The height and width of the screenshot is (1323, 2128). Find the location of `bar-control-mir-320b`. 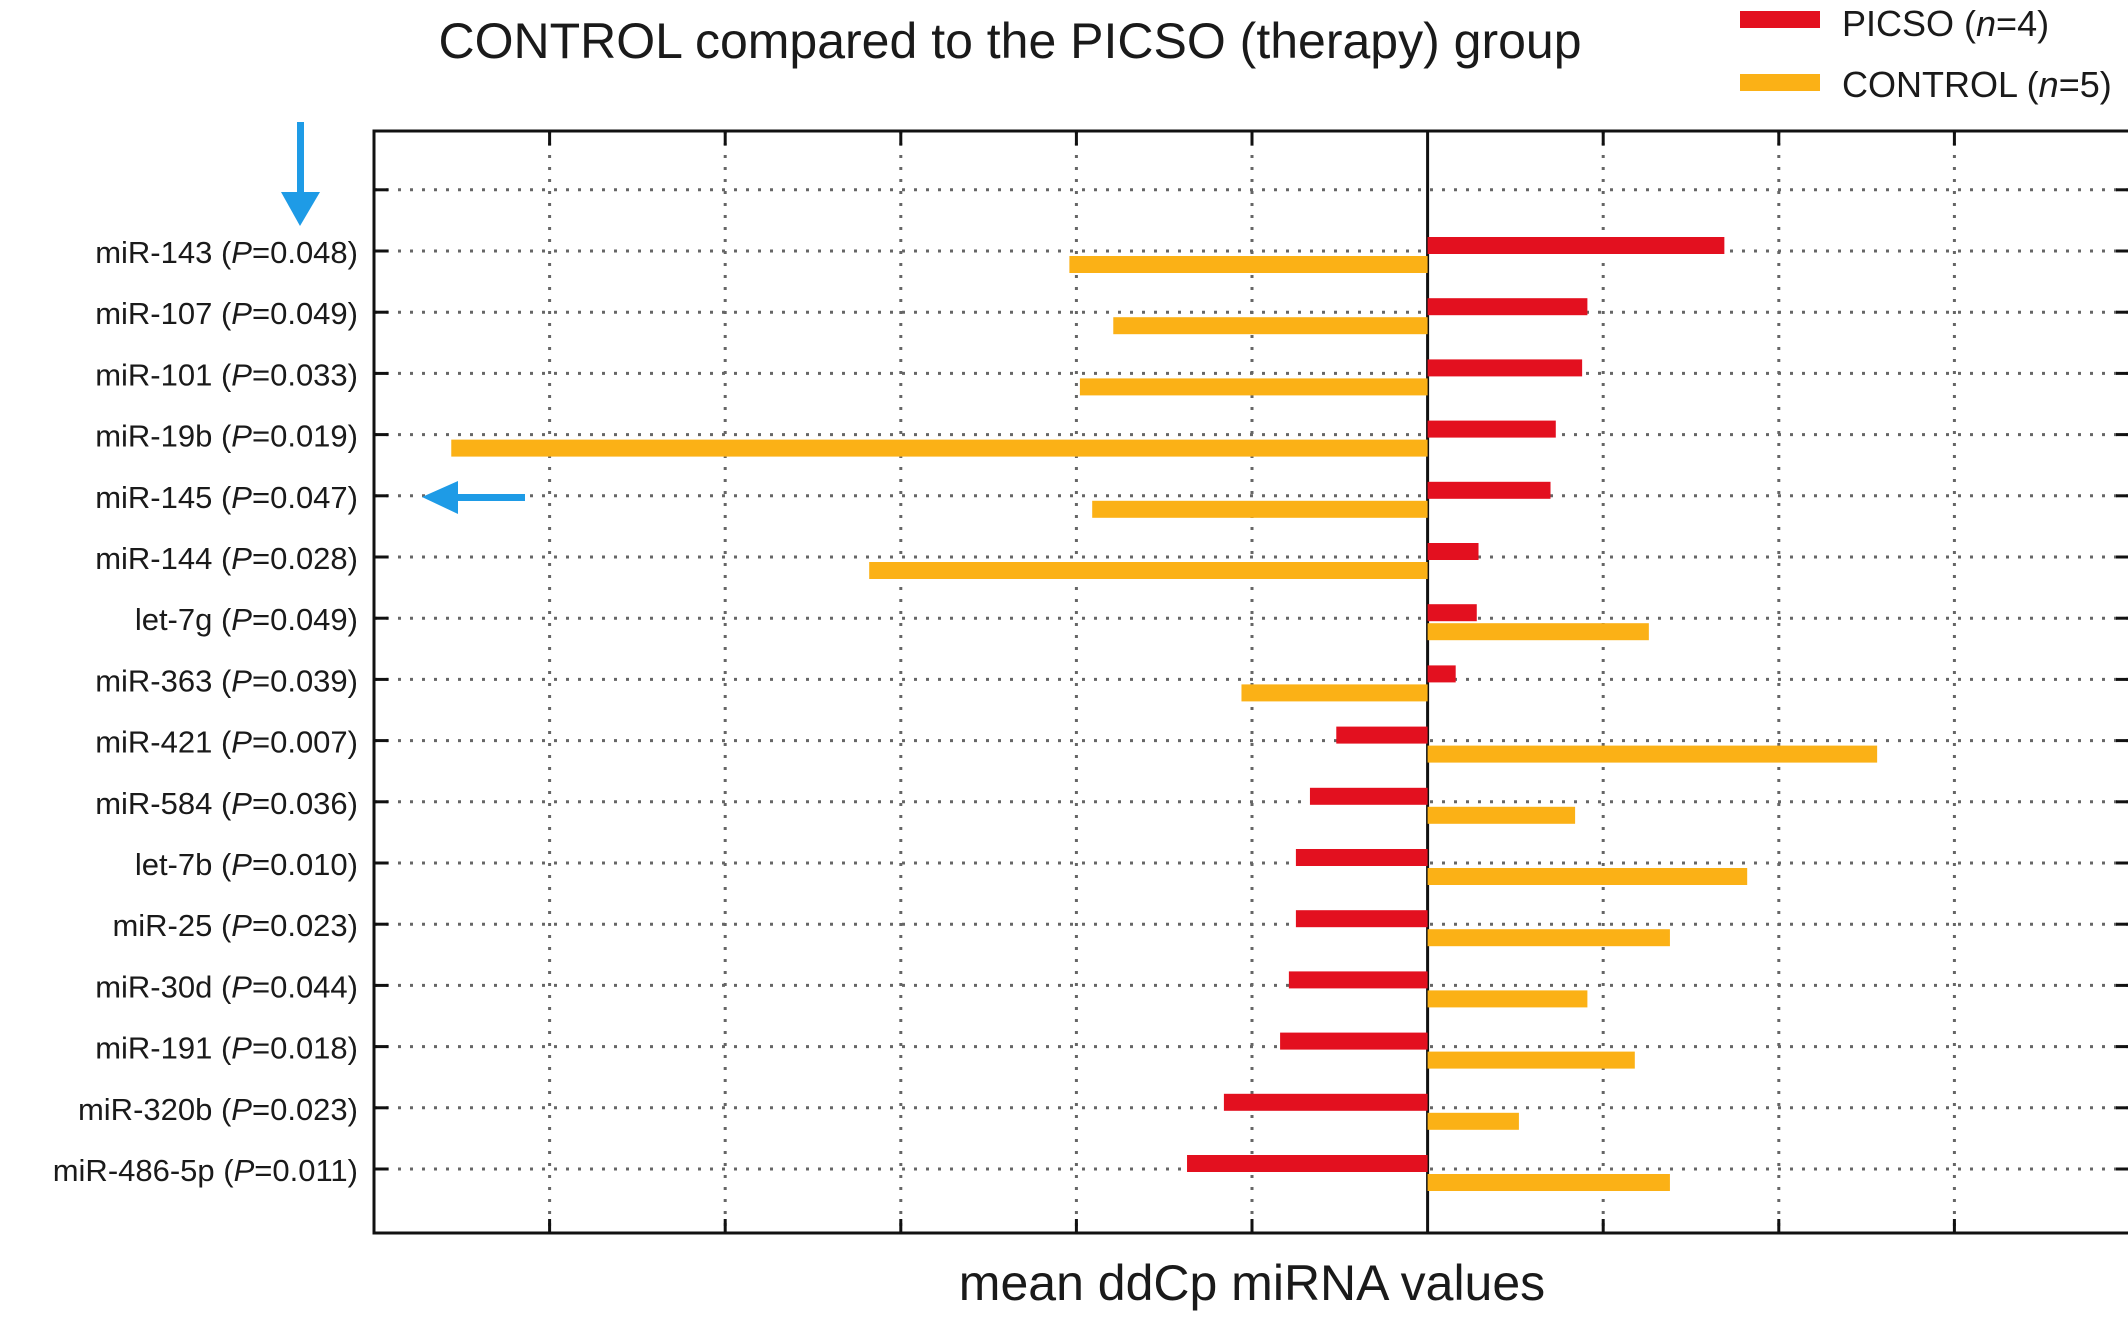

bar-control-mir-320b is located at coordinates (1473, 1121).